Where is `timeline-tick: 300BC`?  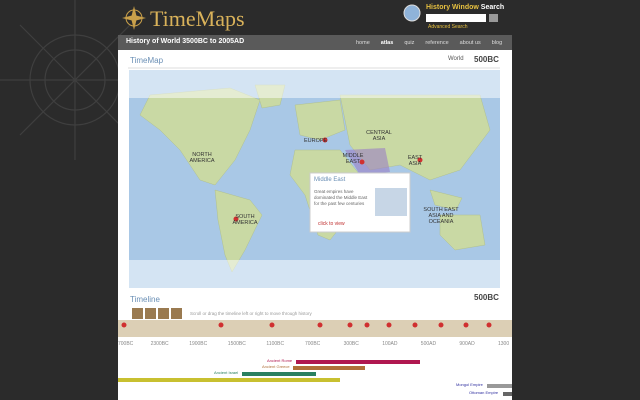 timeline-tick: 300BC is located at coordinates (351, 344).